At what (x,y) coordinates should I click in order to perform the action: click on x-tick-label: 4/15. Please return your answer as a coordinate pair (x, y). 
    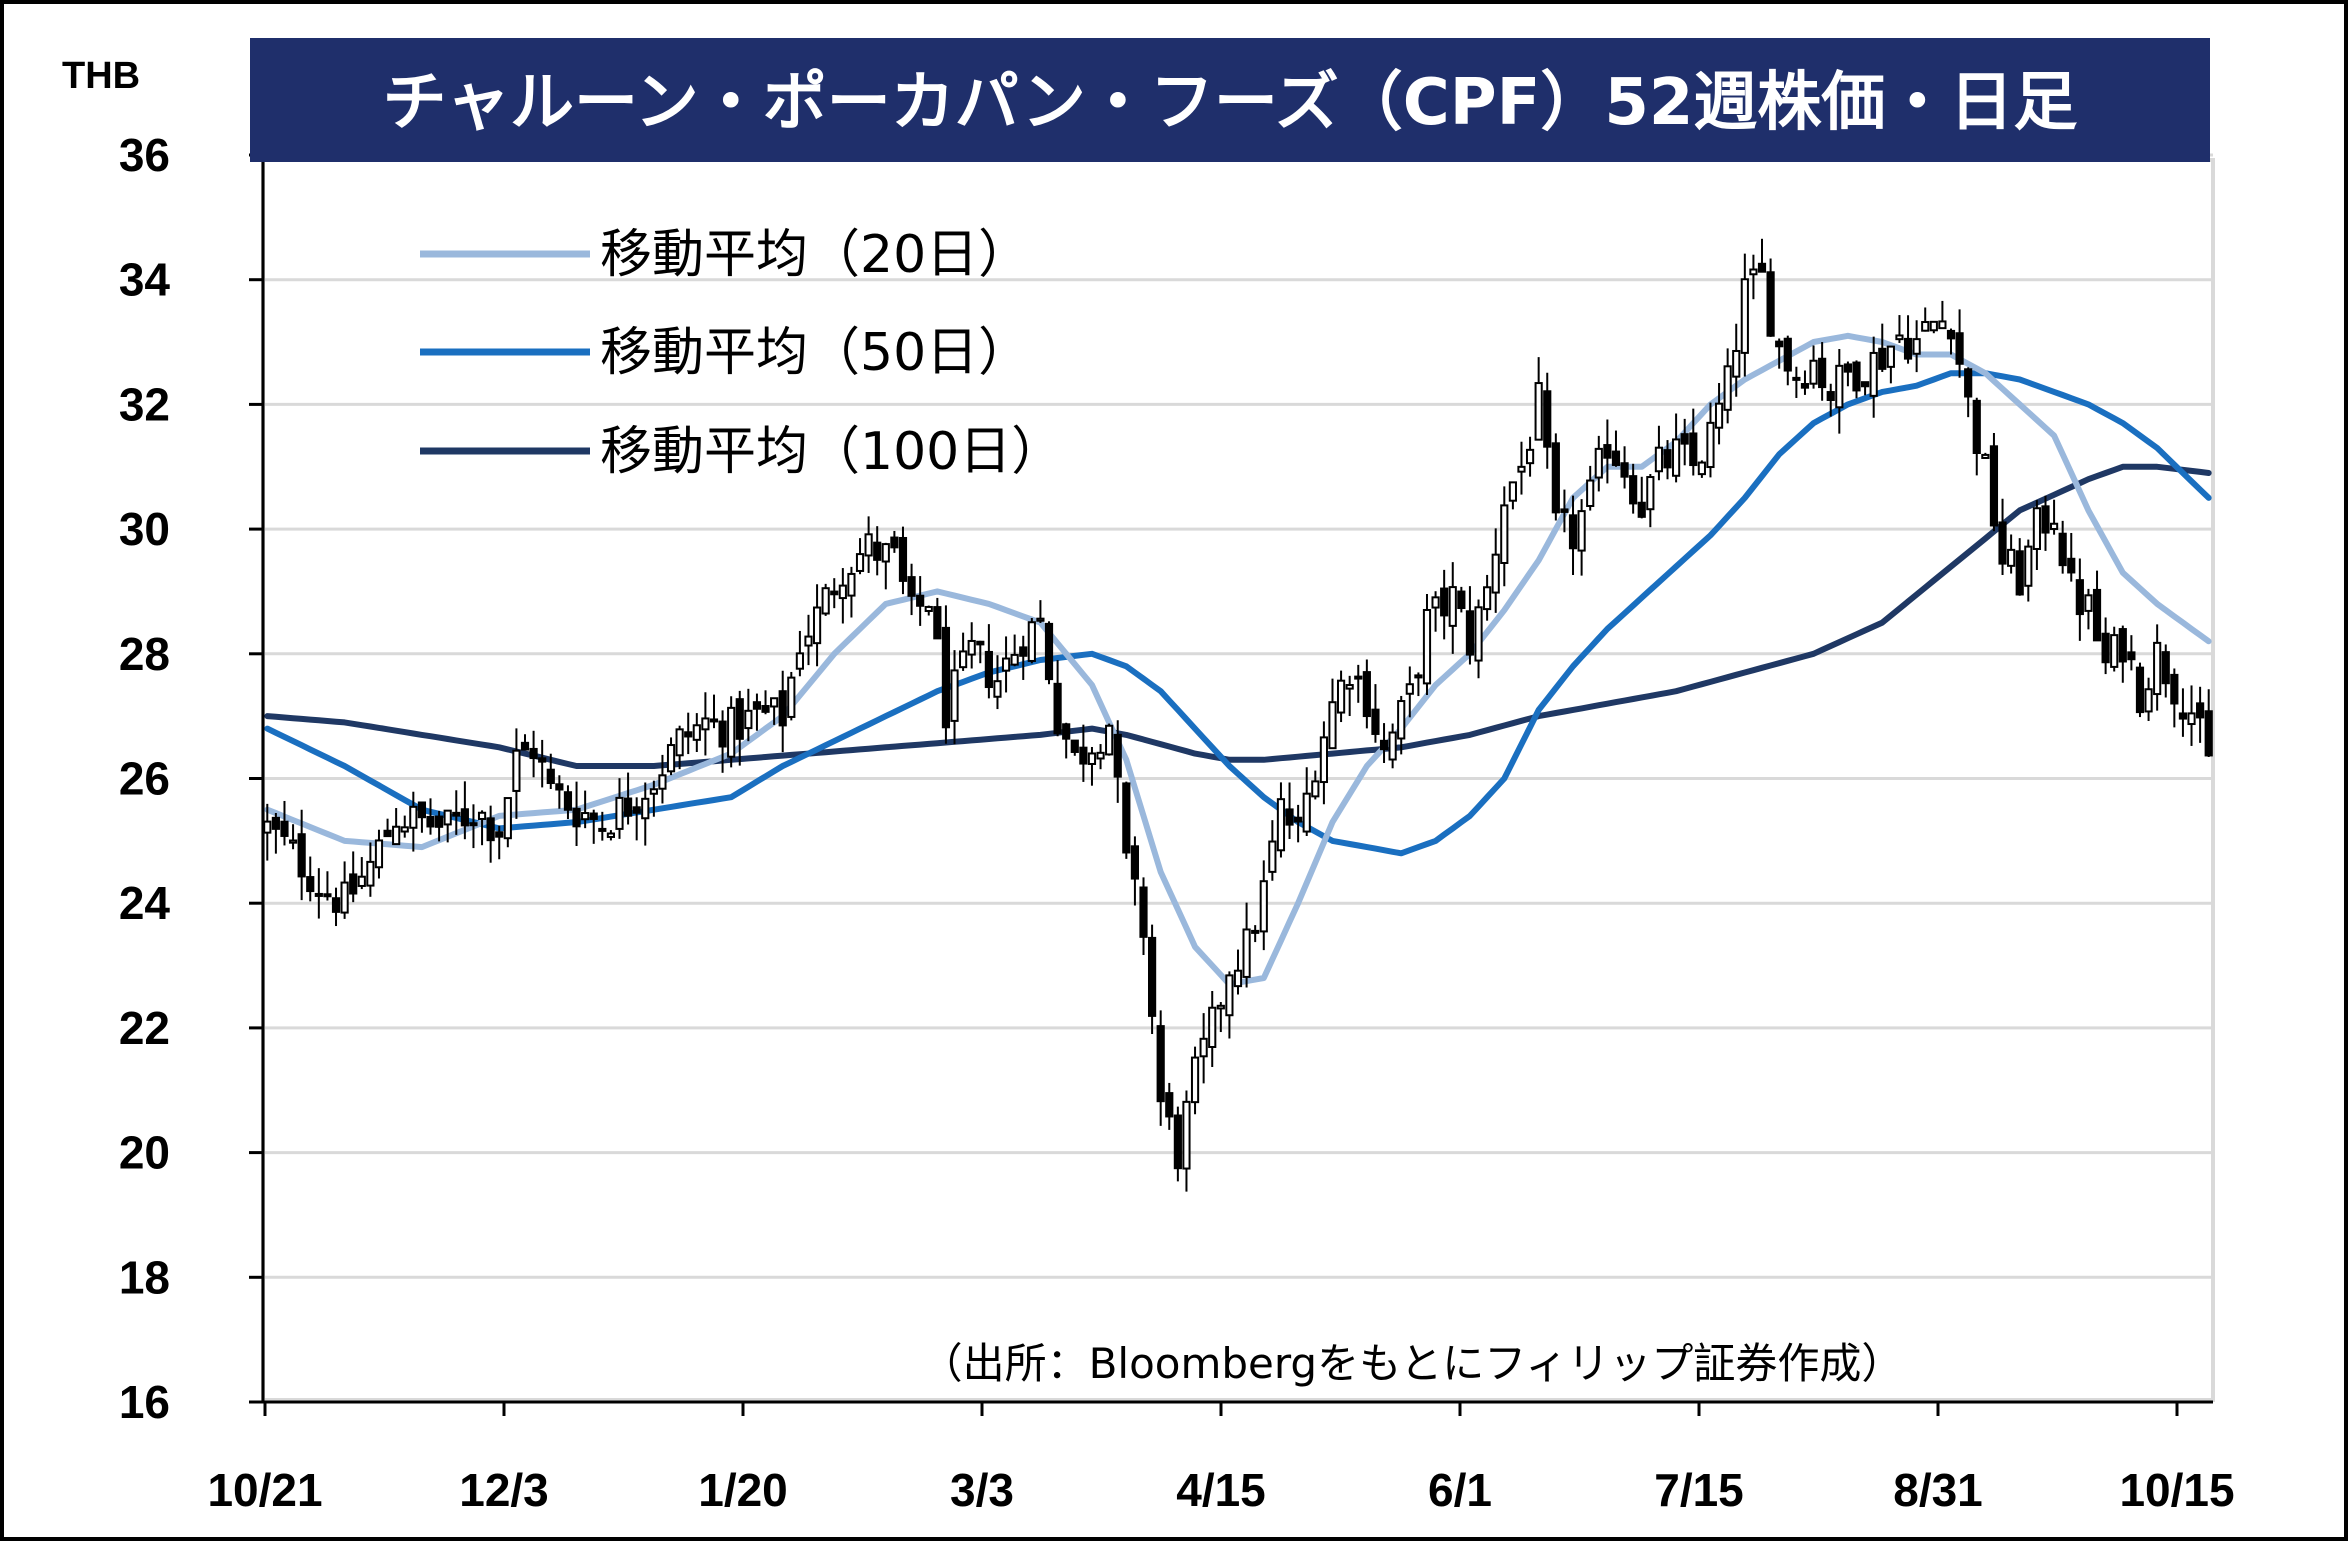
    Looking at the image, I should click on (1221, 1490).